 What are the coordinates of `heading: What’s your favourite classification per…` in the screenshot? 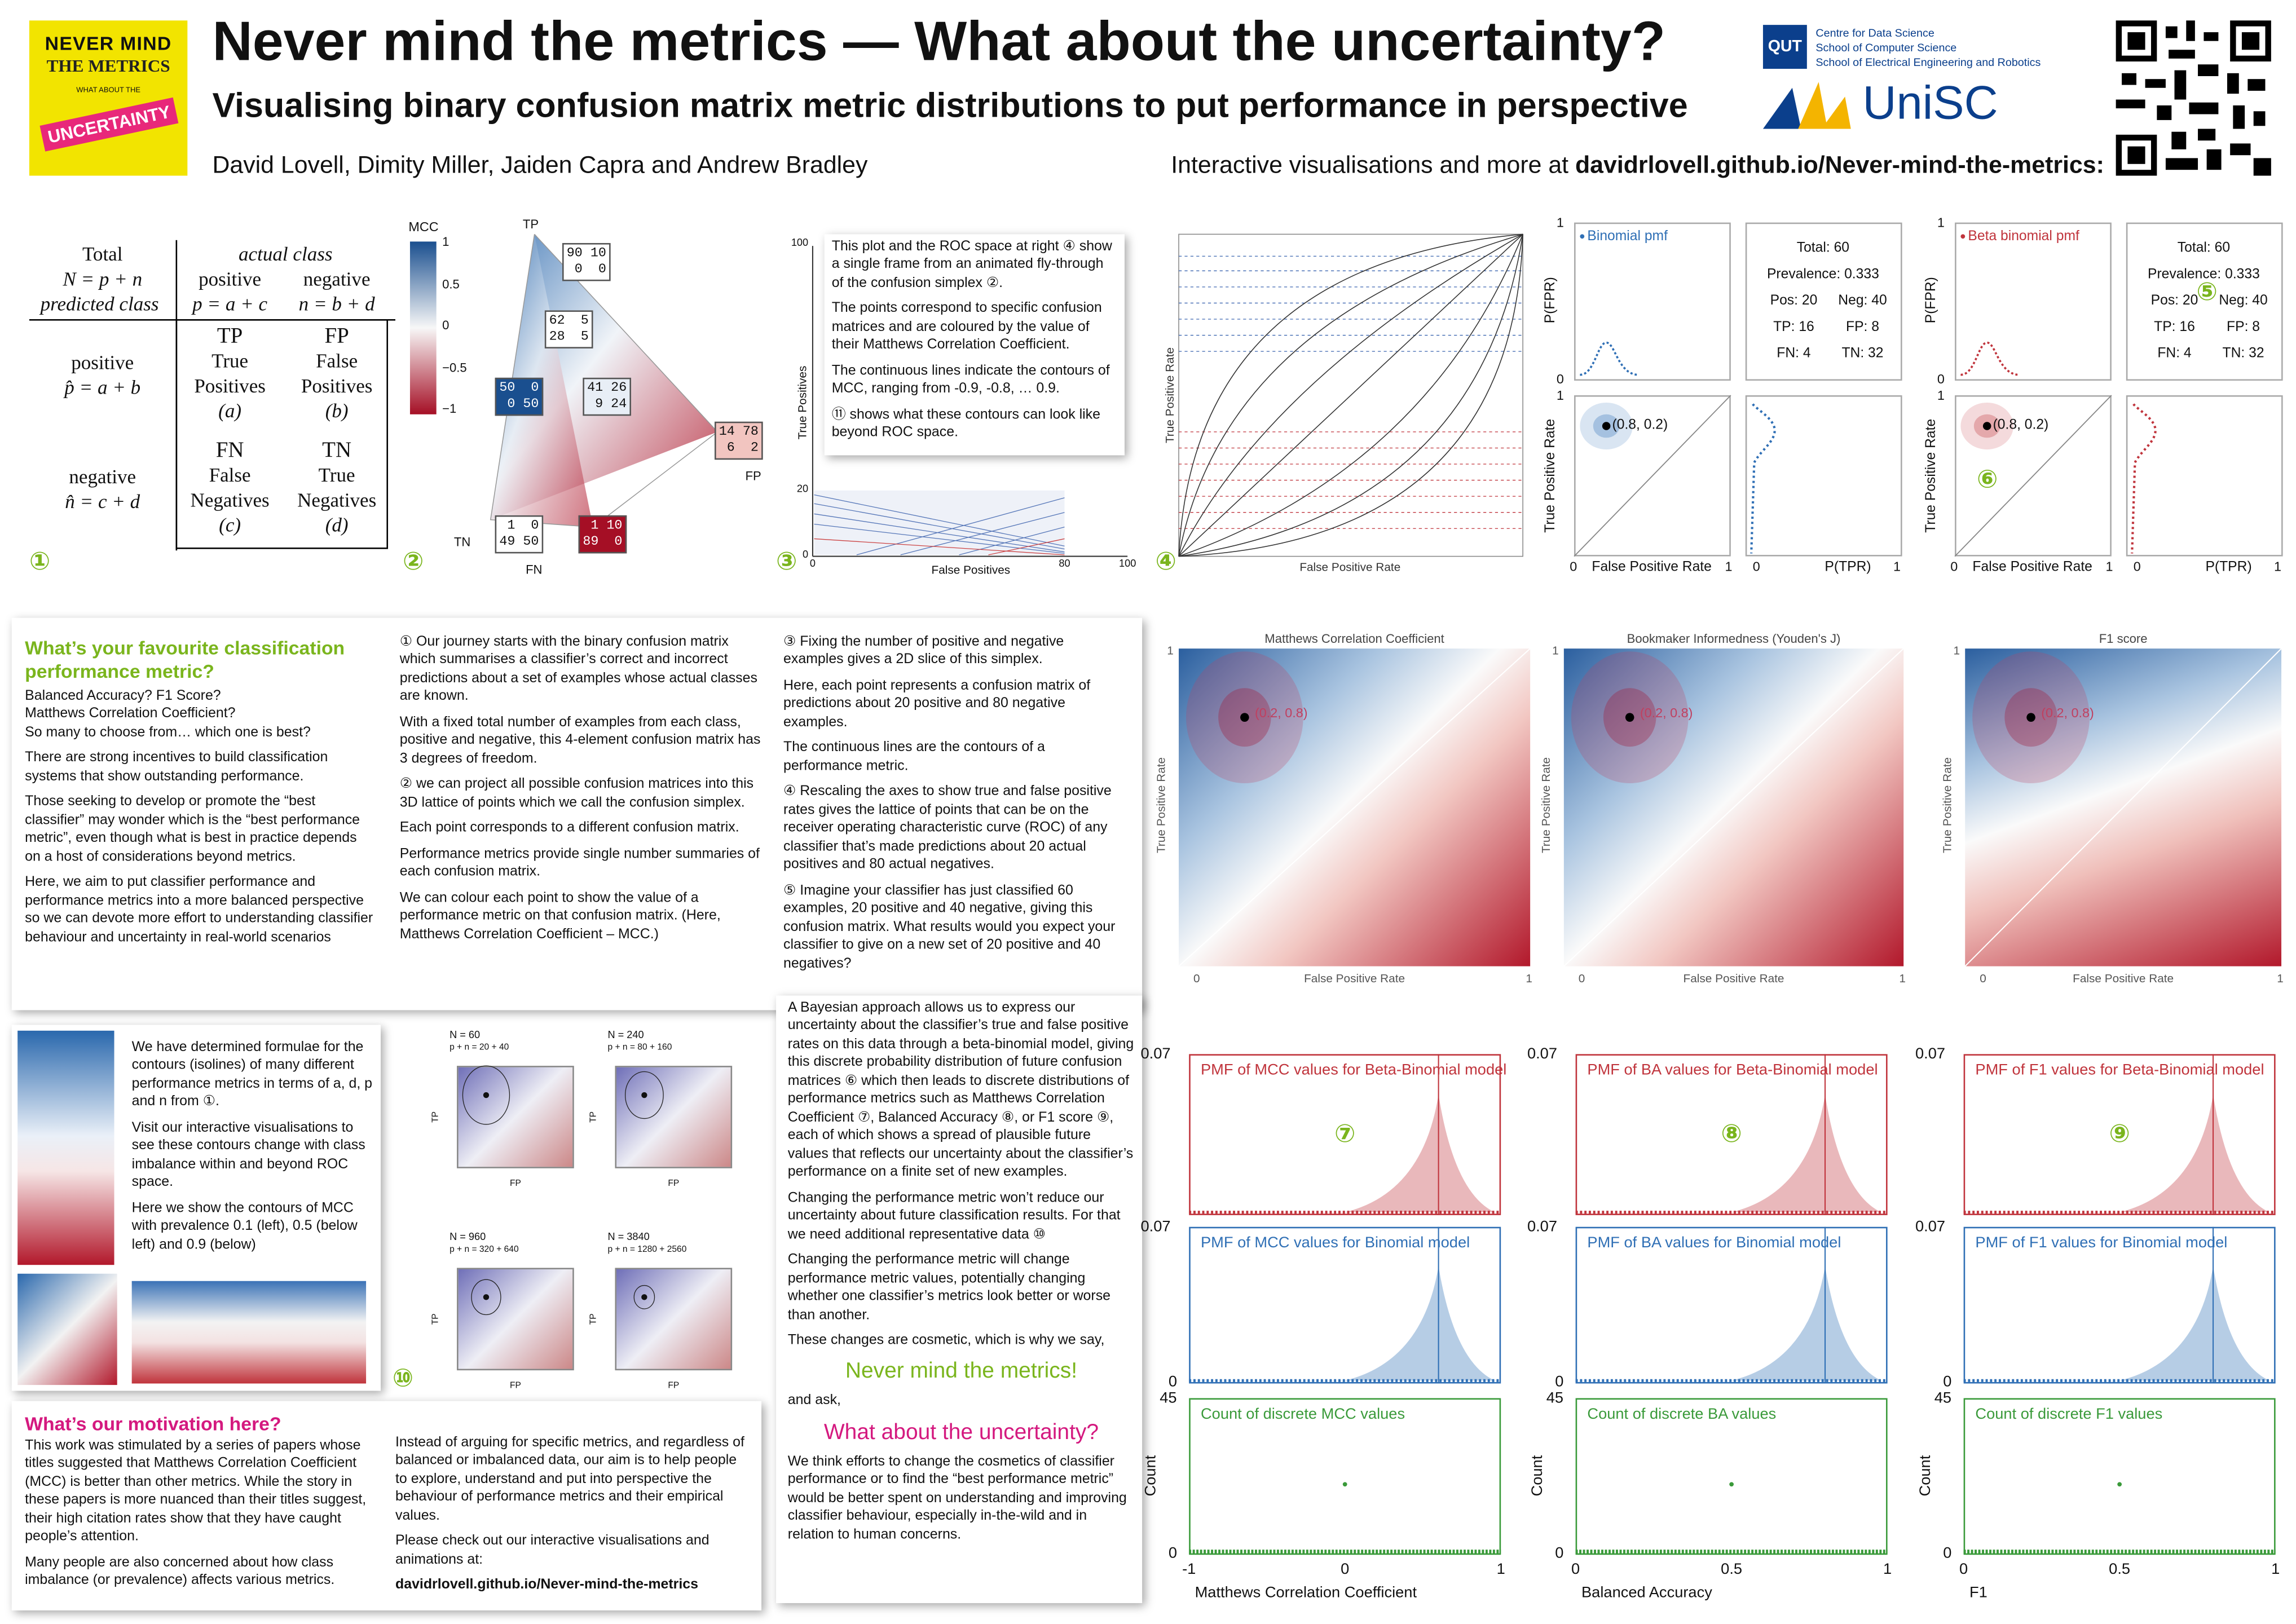 It's located at (185, 659).